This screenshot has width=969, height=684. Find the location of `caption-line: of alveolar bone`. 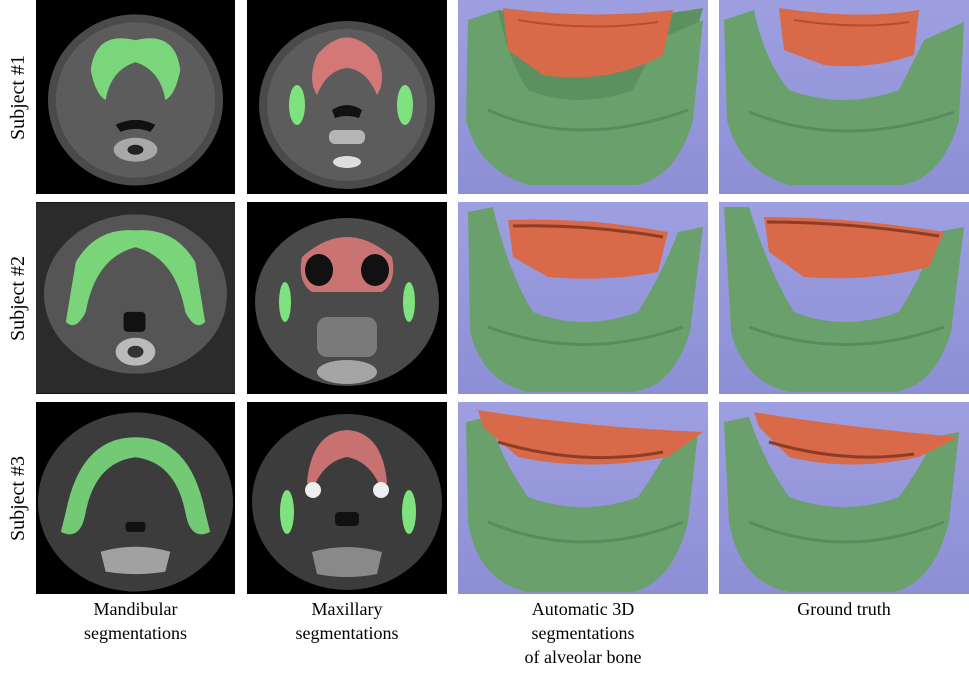

caption-line: of alveolar bone is located at coordinates (583, 657).